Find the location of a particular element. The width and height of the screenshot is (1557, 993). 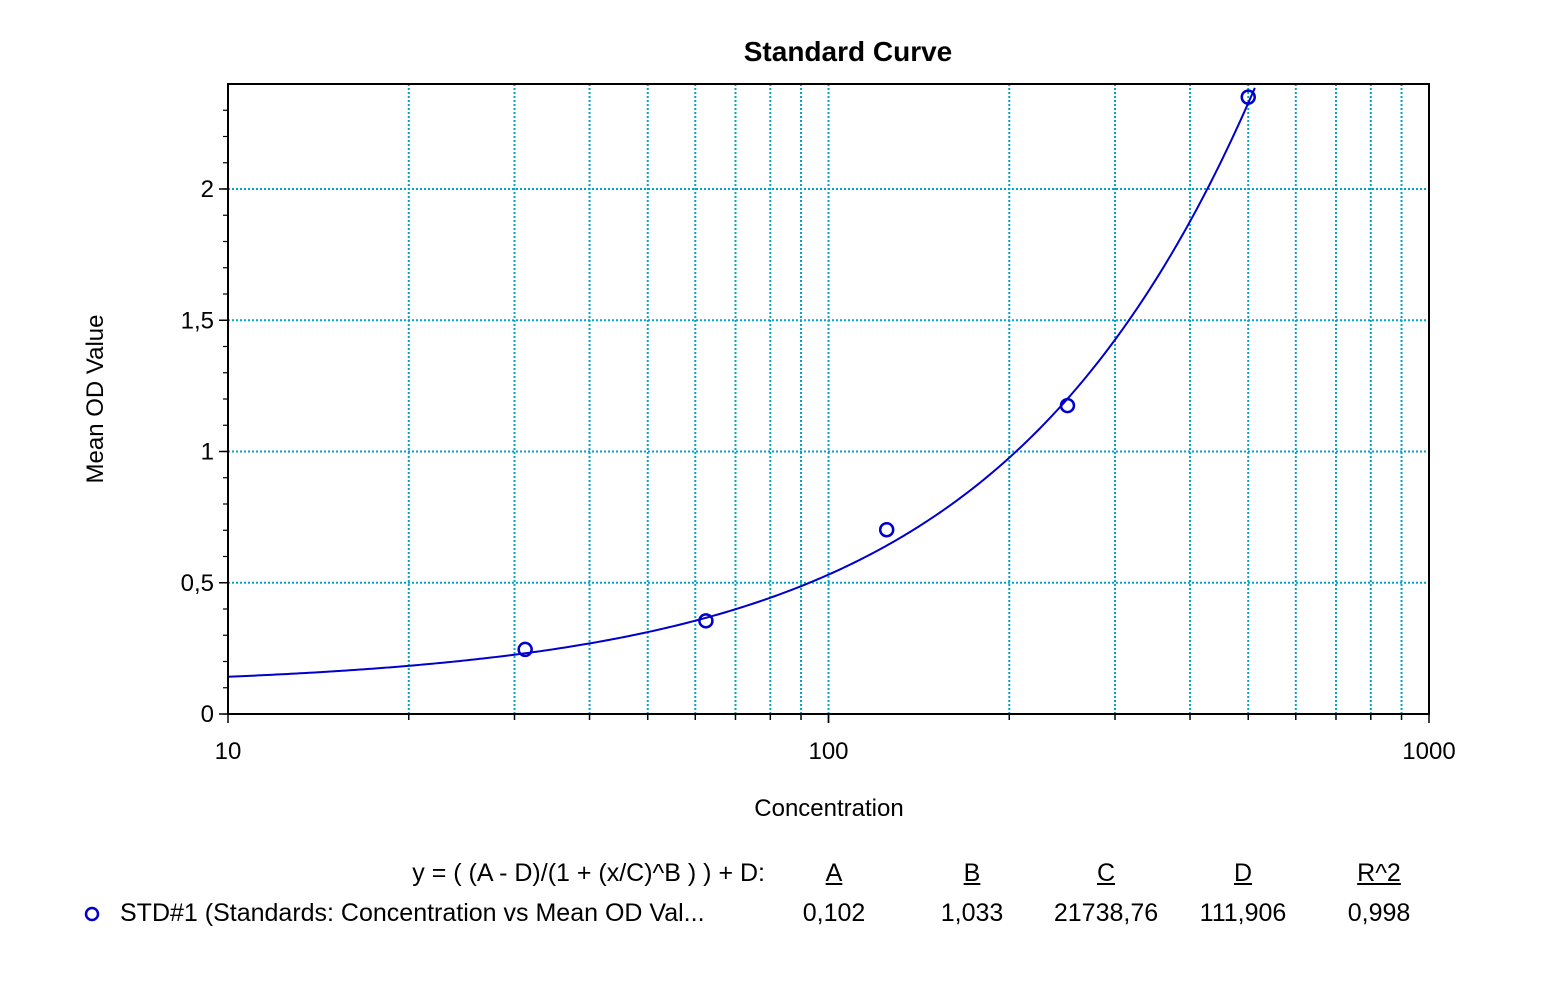

x-tick-label: 10 is located at coordinates (228, 751).